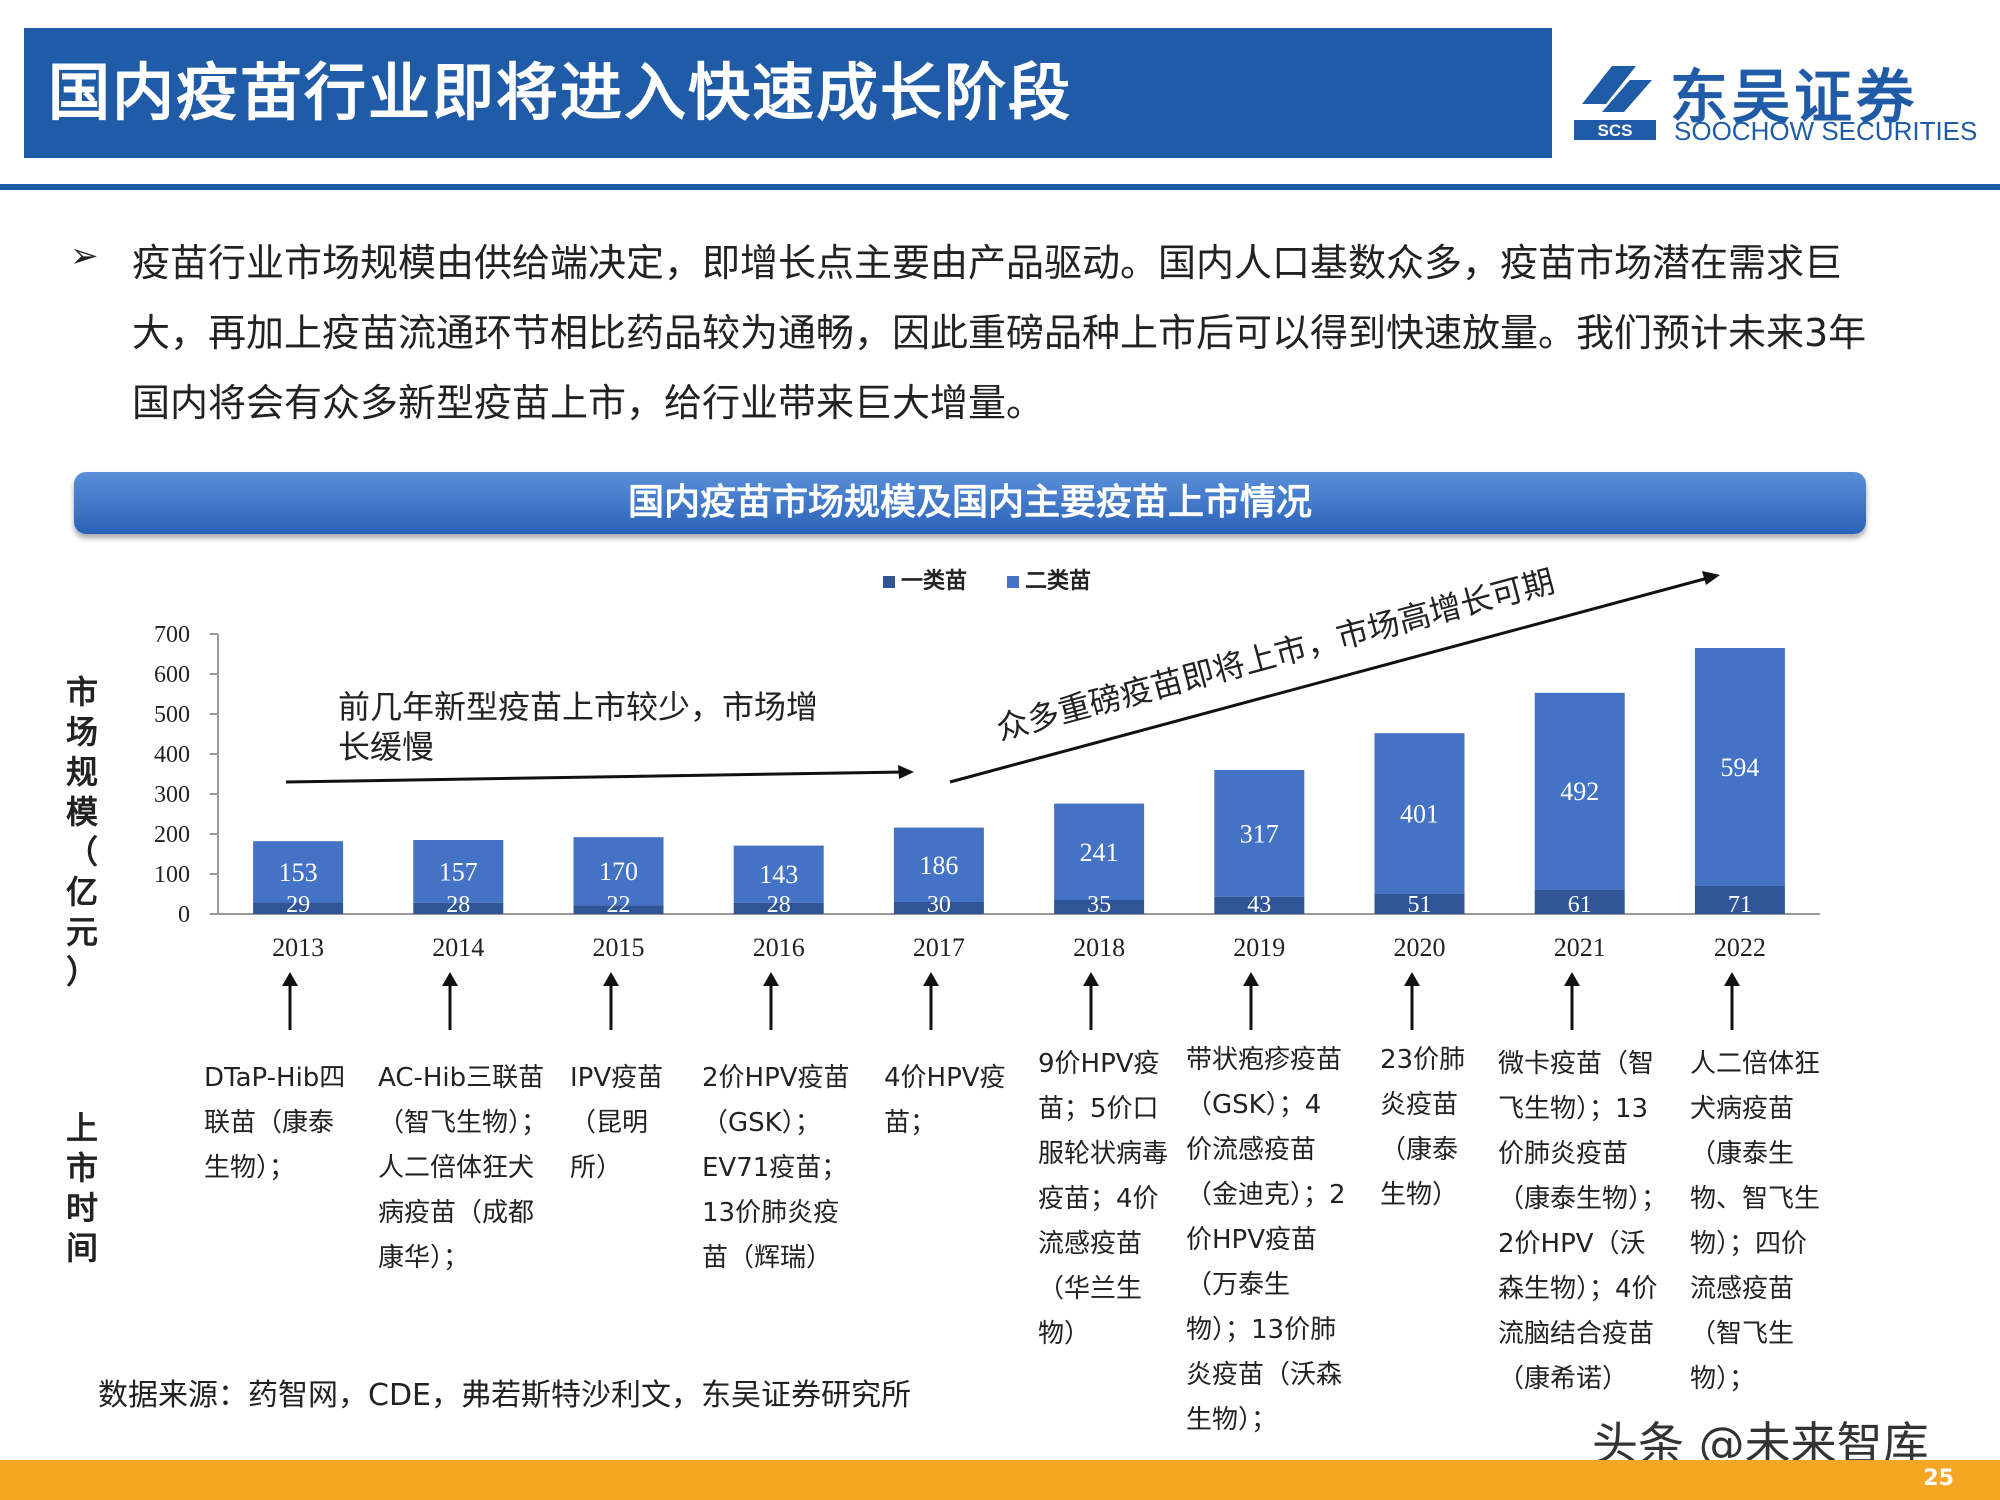 Image resolution: width=2000 pixels, height=1500 pixels. I want to click on x-tick-label: 2013, so click(298, 947).